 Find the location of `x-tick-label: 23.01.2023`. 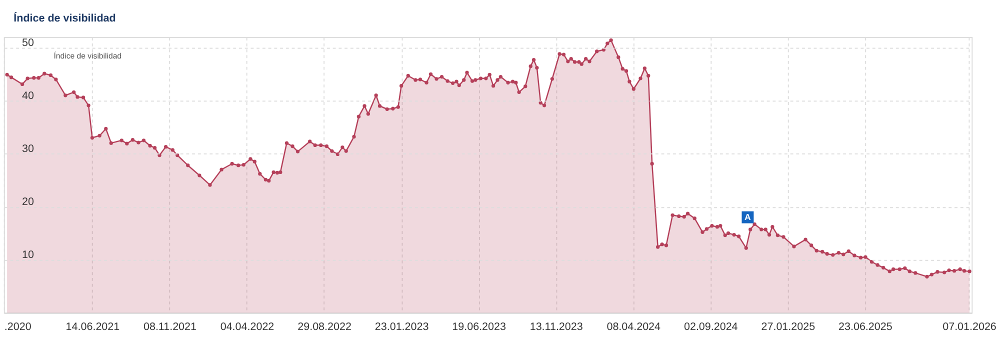

x-tick-label: 23.01.2023 is located at coordinates (401, 326).